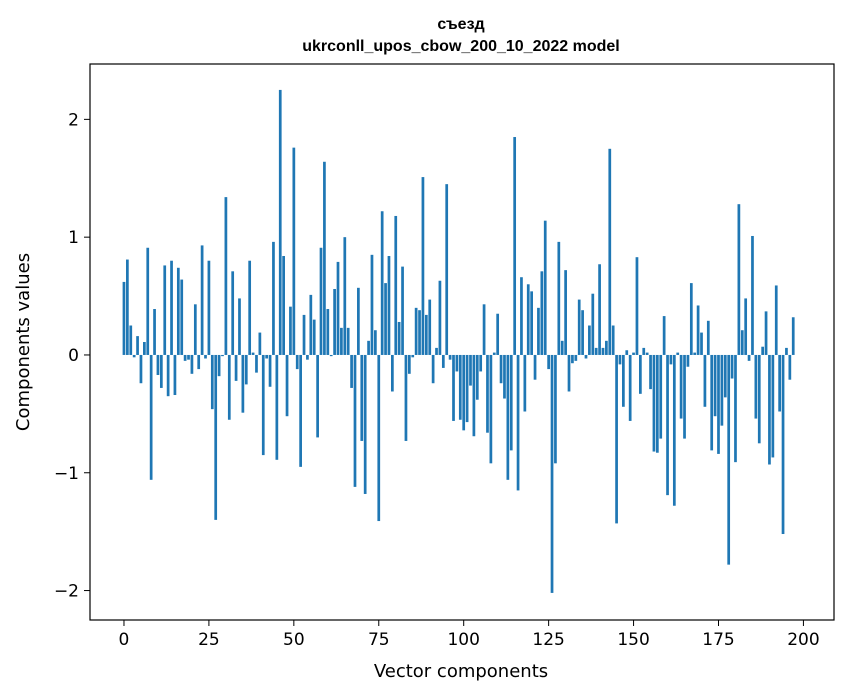 Image resolution: width=847 pixels, height=696 pixels. I want to click on x-tick-label: 175, so click(718, 640).